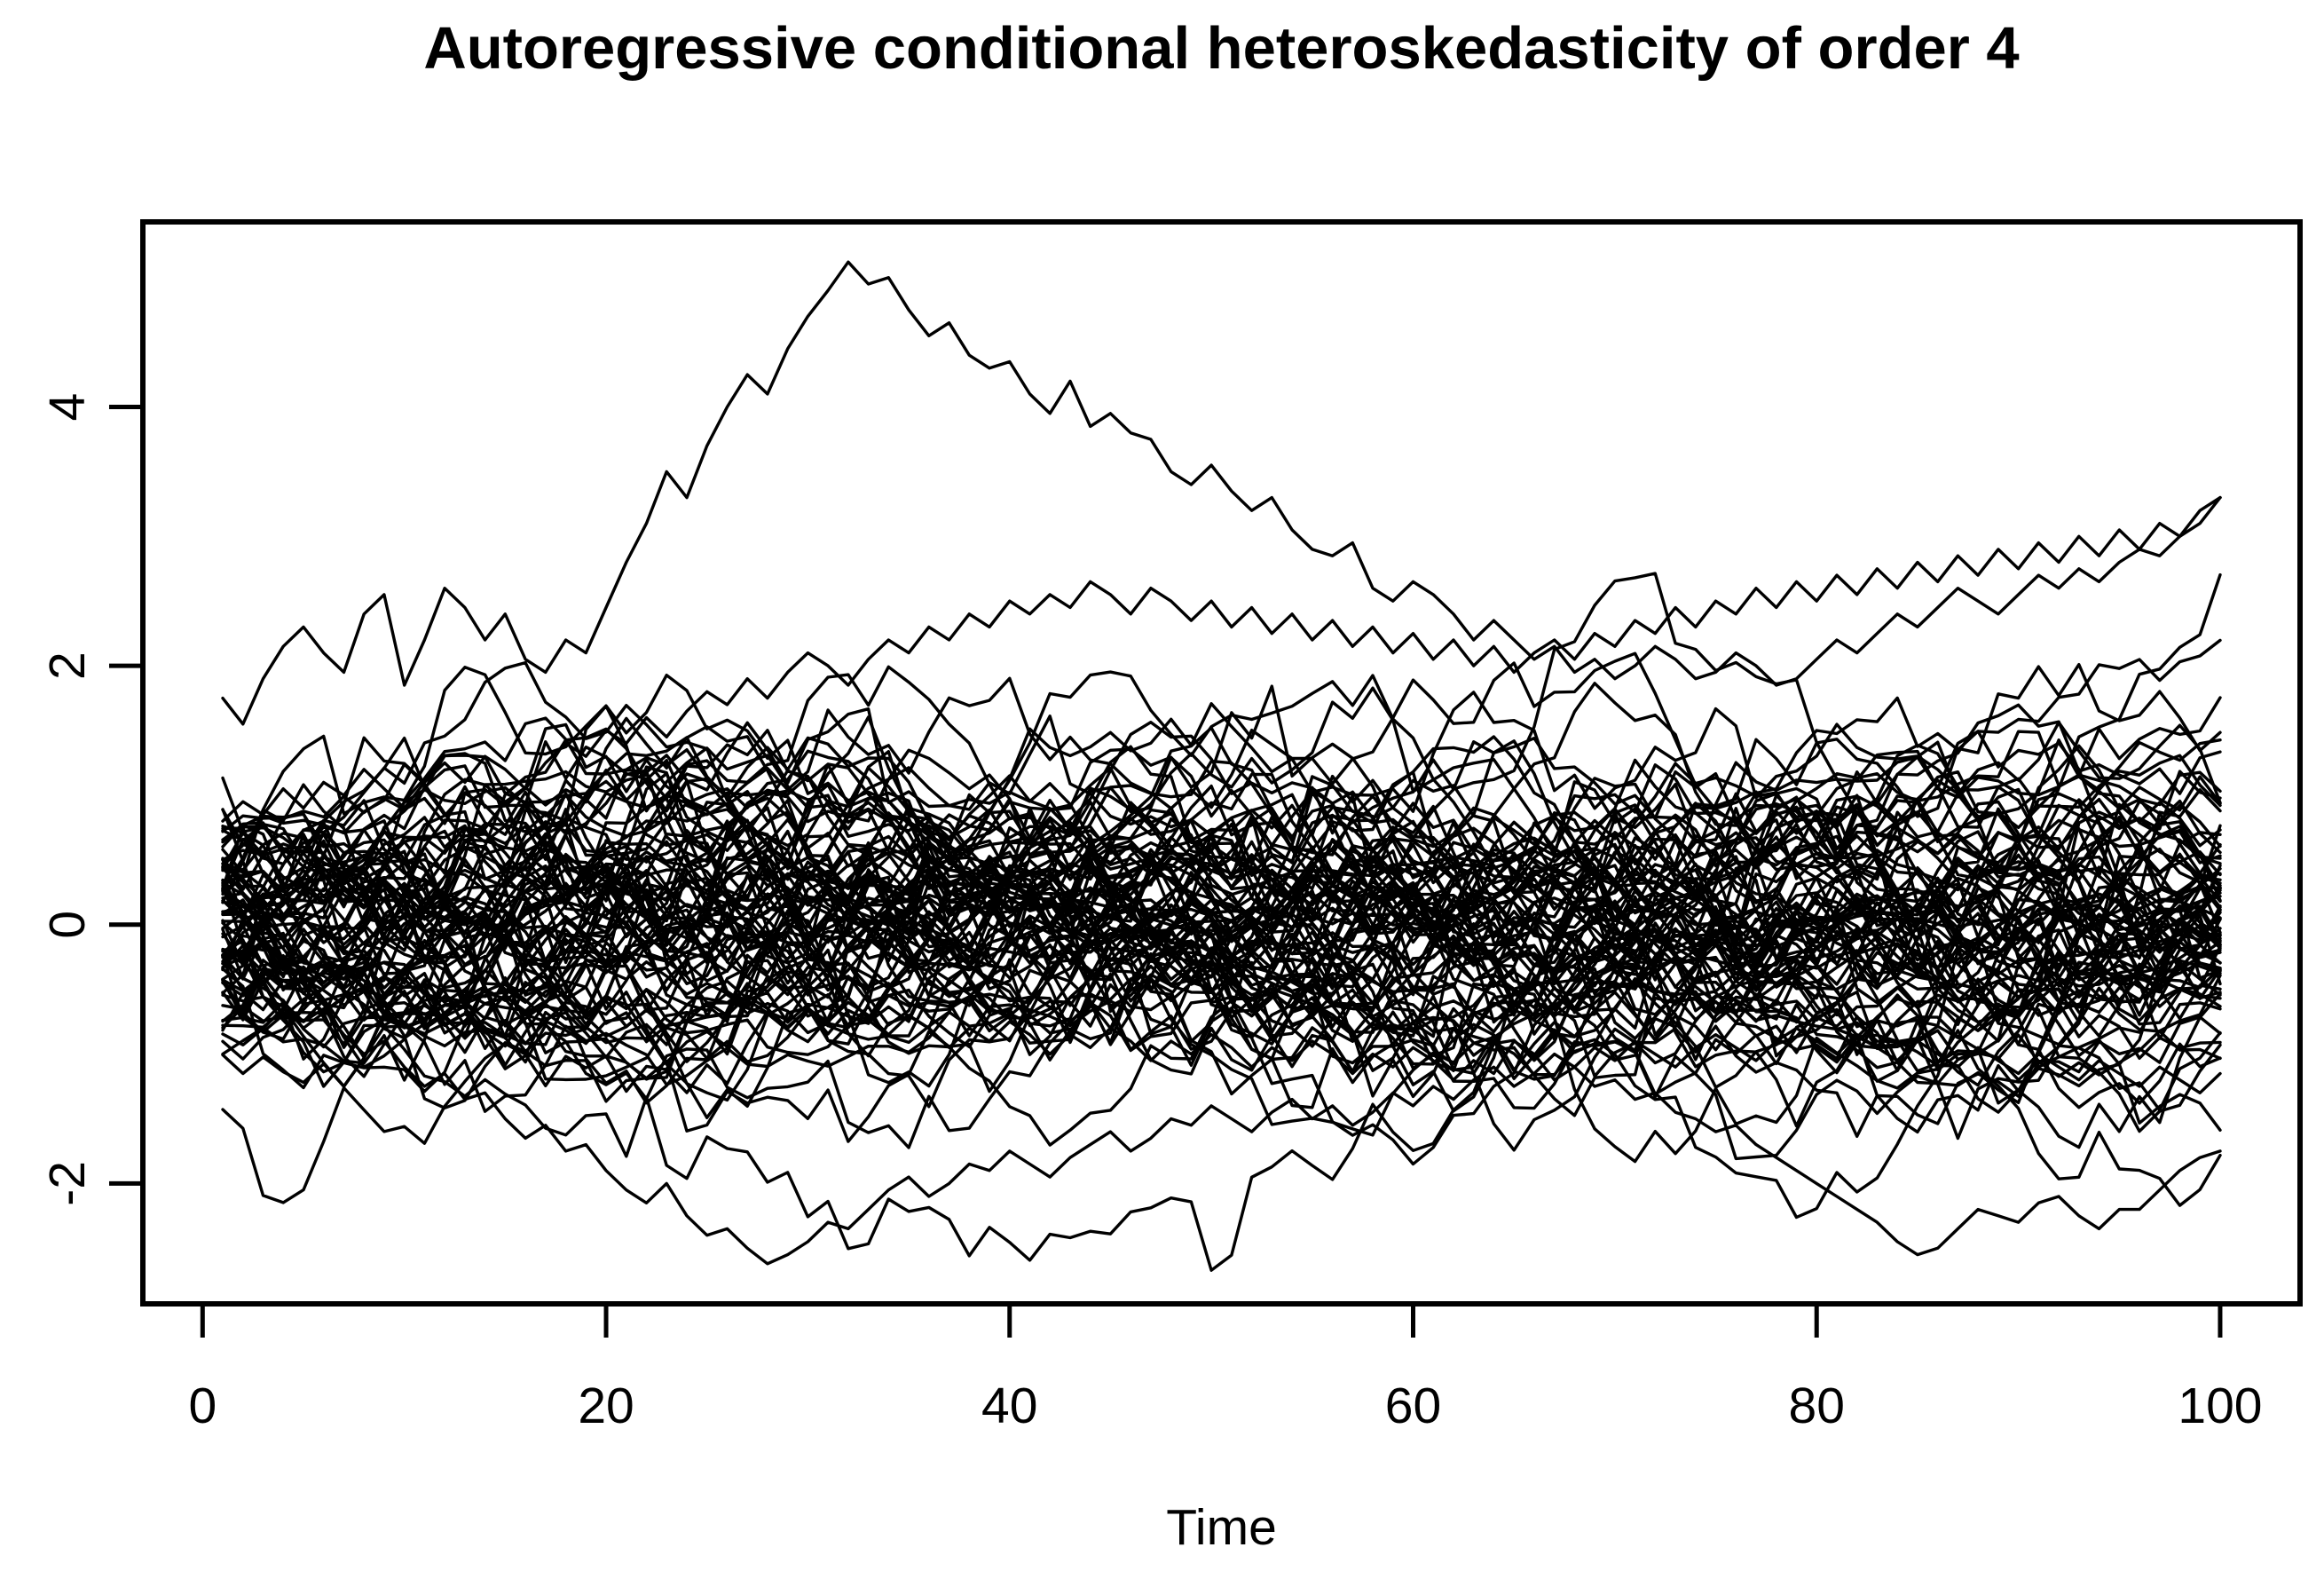 This screenshot has height=1579, width=2324. What do you see at coordinates (1413, 1406) in the screenshot?
I see `x-tick-label: 60` at bounding box center [1413, 1406].